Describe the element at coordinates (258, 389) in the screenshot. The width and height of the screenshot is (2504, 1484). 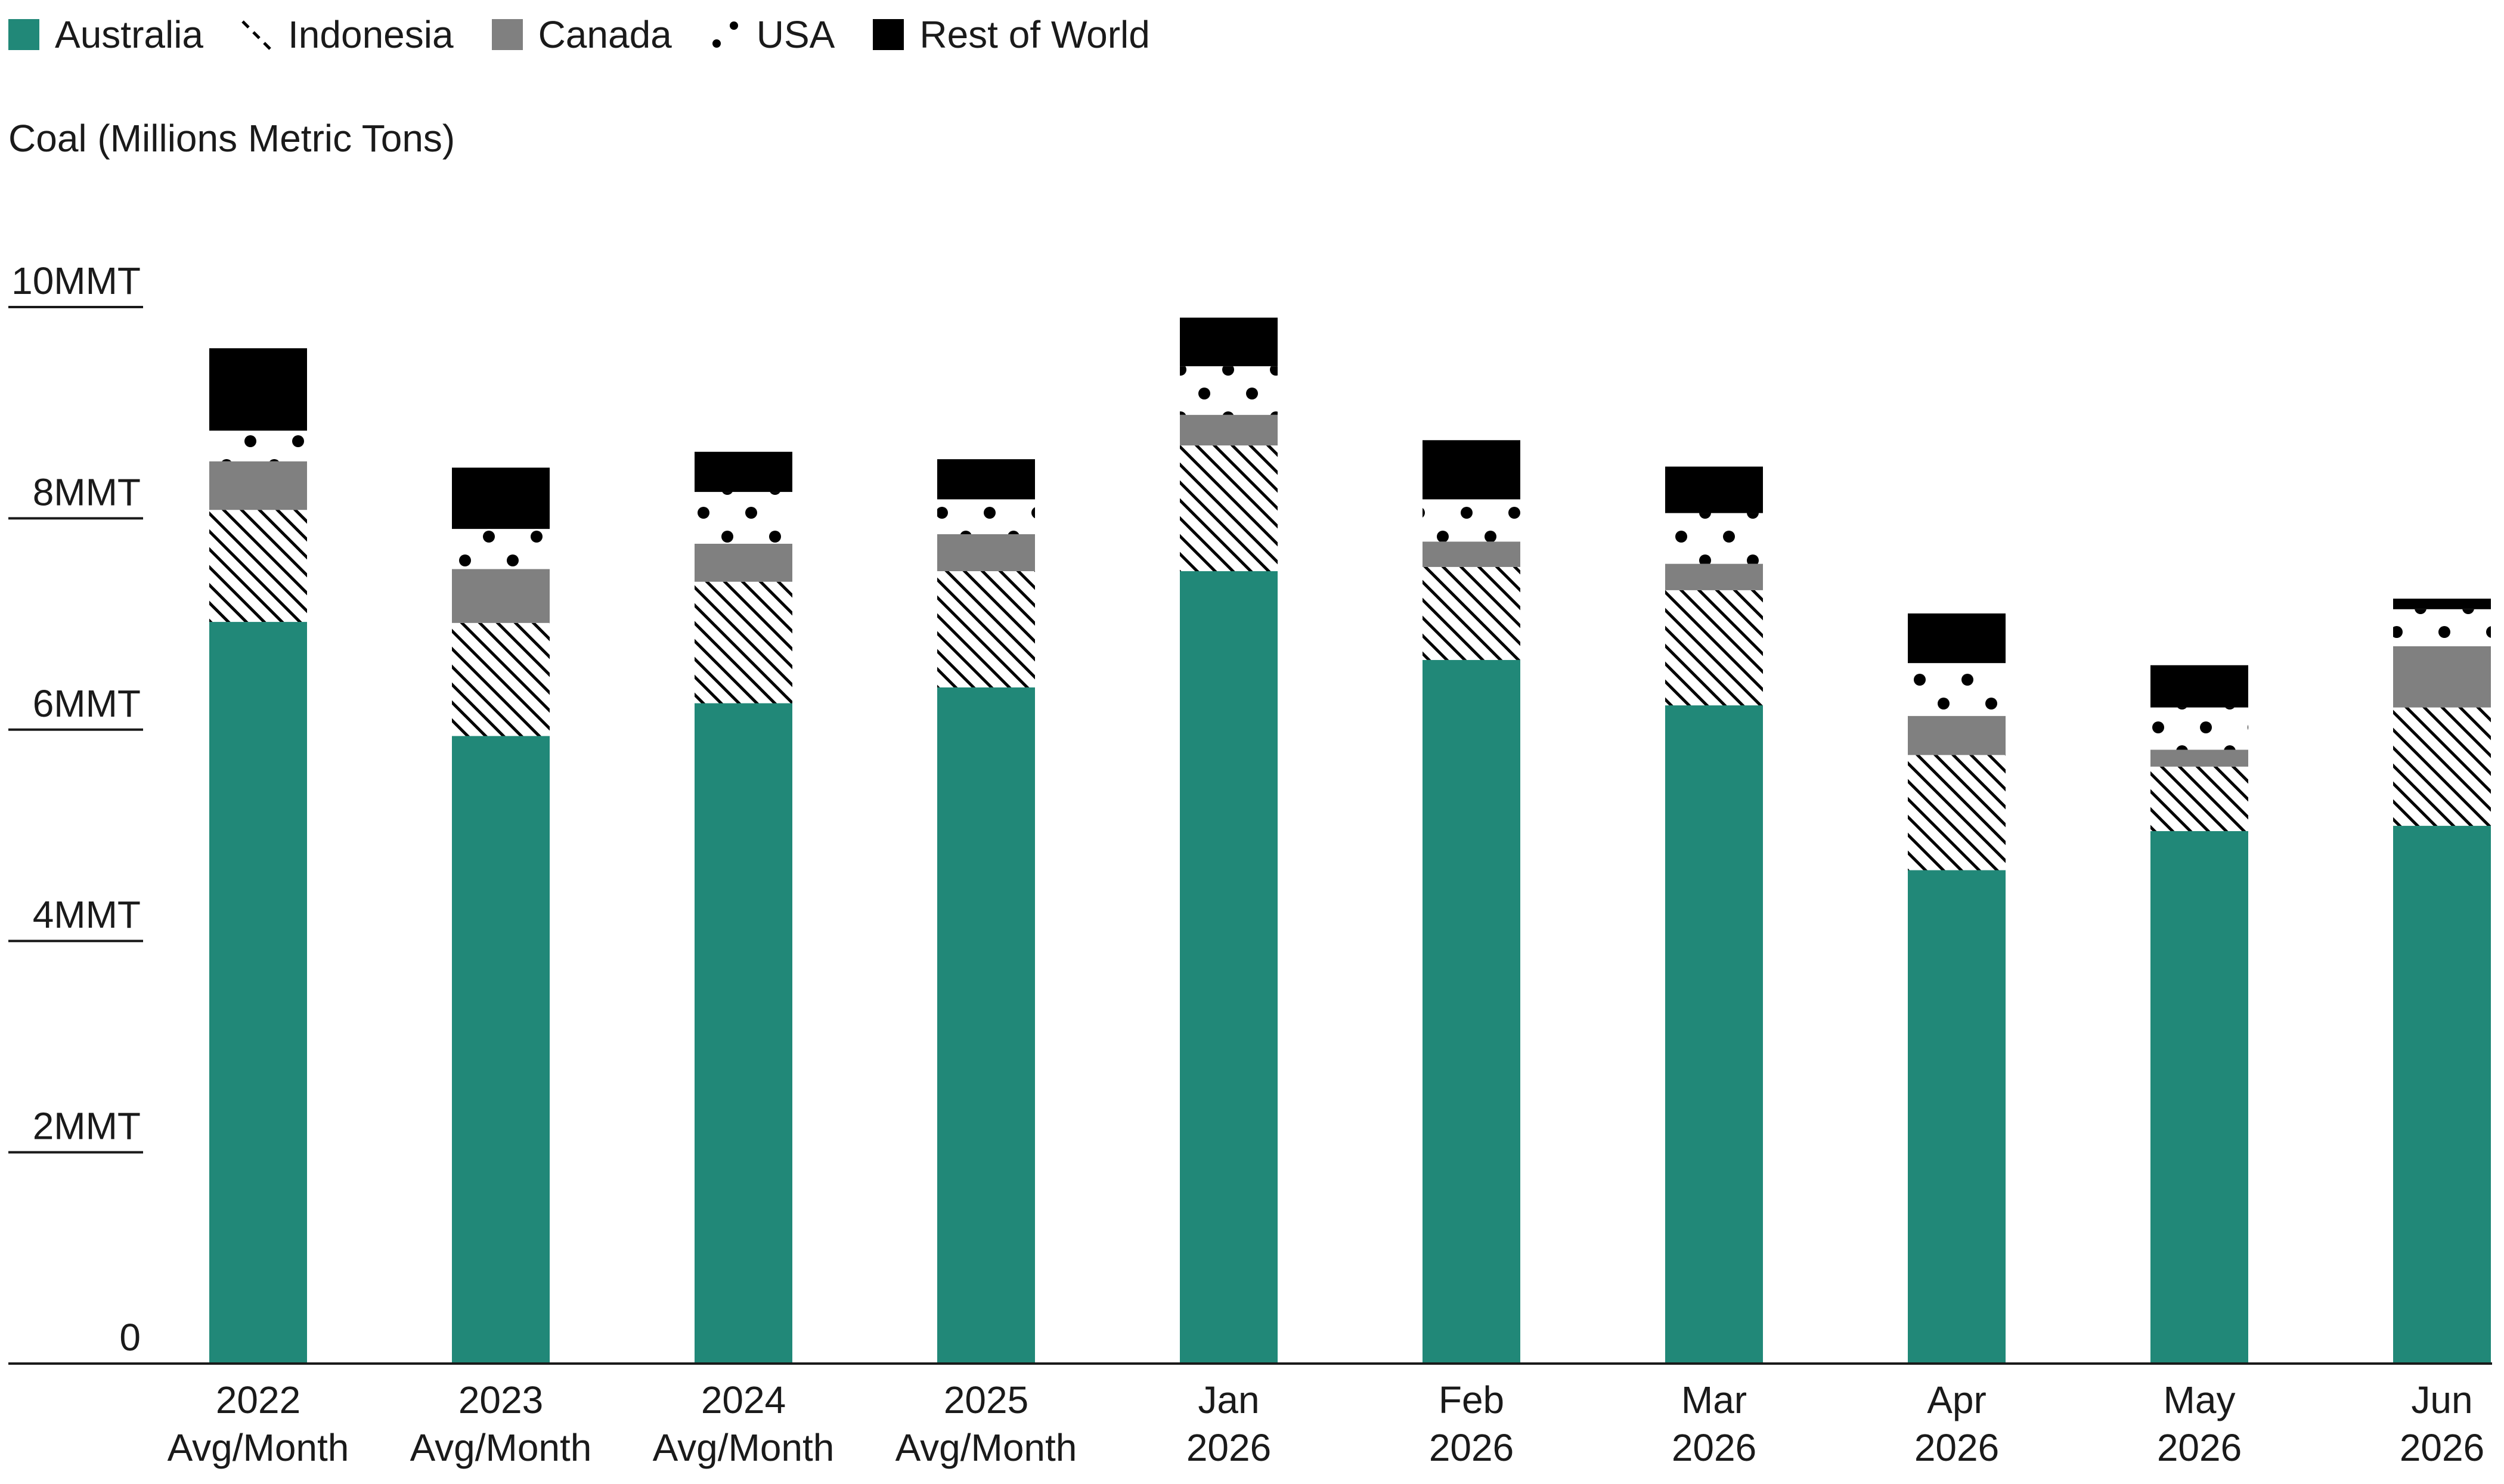
I see `bar-rest-of-world-2022-avg-month` at that location.